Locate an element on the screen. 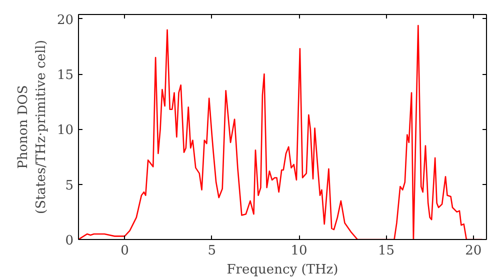  y-axis-title: Phonon DOS (States/THz·primitive cell) is located at coordinates (32, 127).